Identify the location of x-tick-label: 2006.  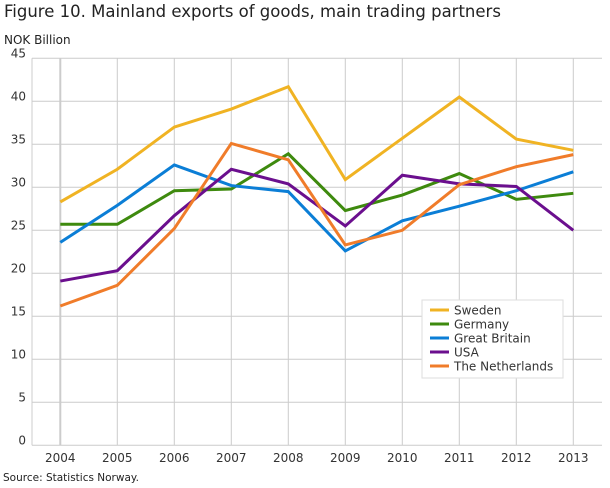
(174, 458).